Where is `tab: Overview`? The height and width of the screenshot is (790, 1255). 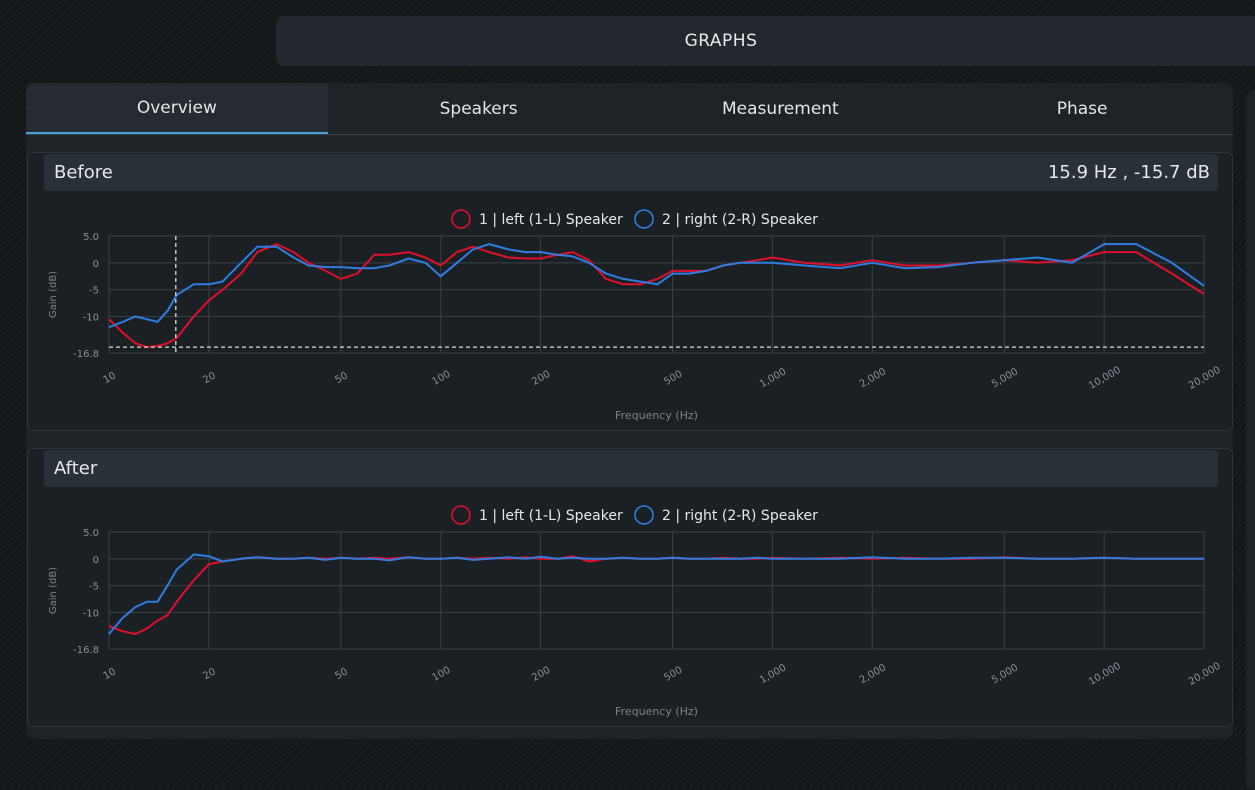
tab: Overview is located at coordinates (177, 108).